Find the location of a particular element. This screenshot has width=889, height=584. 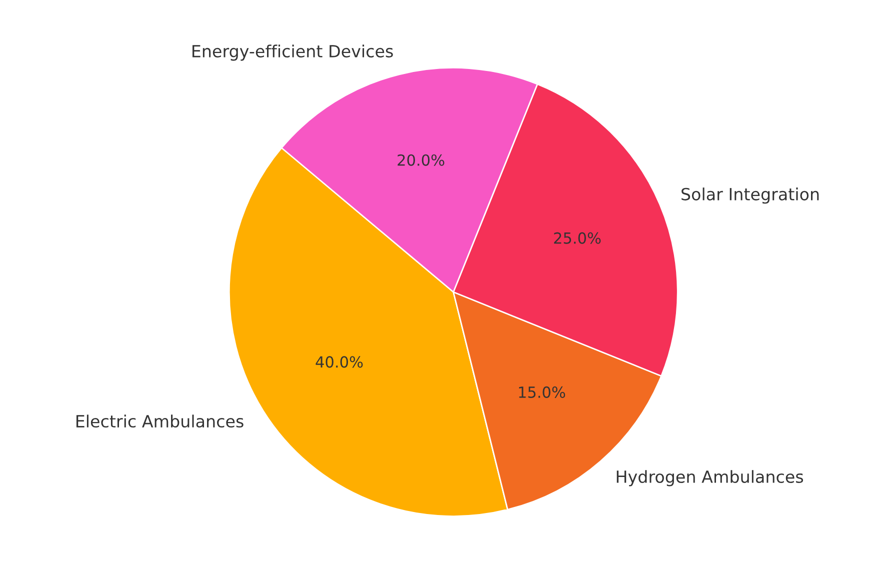

data-label: 20.0% is located at coordinates (421, 160).